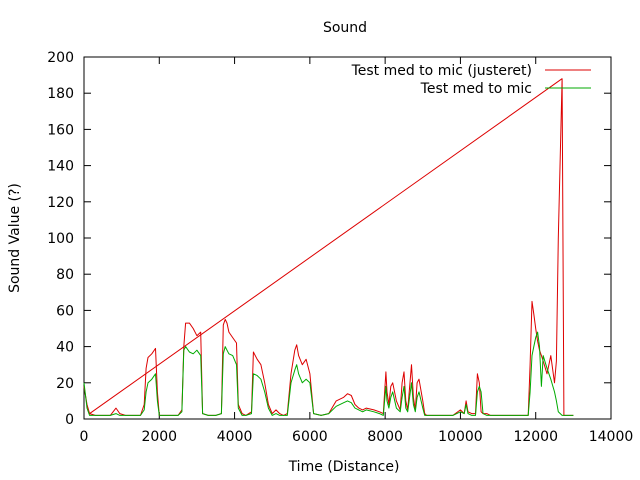 Image resolution: width=640 pixels, height=480 pixels. What do you see at coordinates (344, 467) in the screenshot?
I see `x-axis-label: Time (Distance)` at bounding box center [344, 467].